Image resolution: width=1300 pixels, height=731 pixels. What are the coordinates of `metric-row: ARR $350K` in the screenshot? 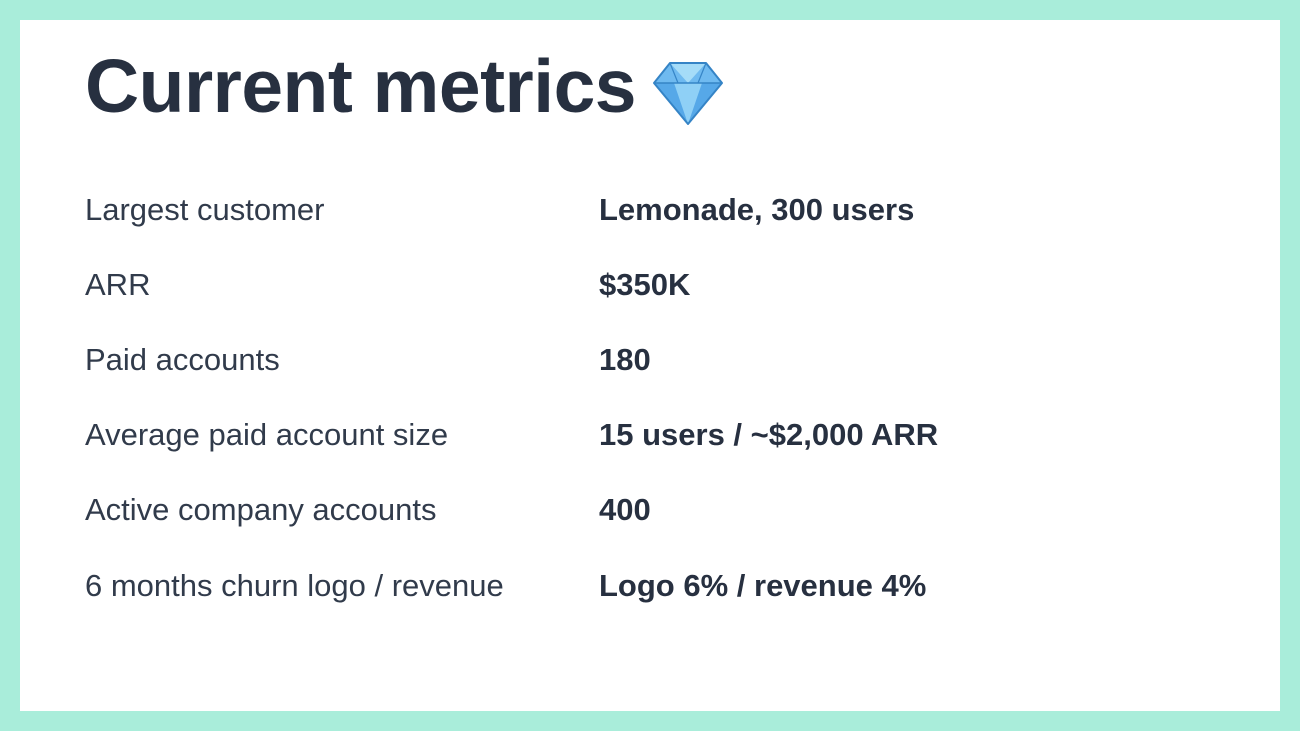 It's located at (662, 284).